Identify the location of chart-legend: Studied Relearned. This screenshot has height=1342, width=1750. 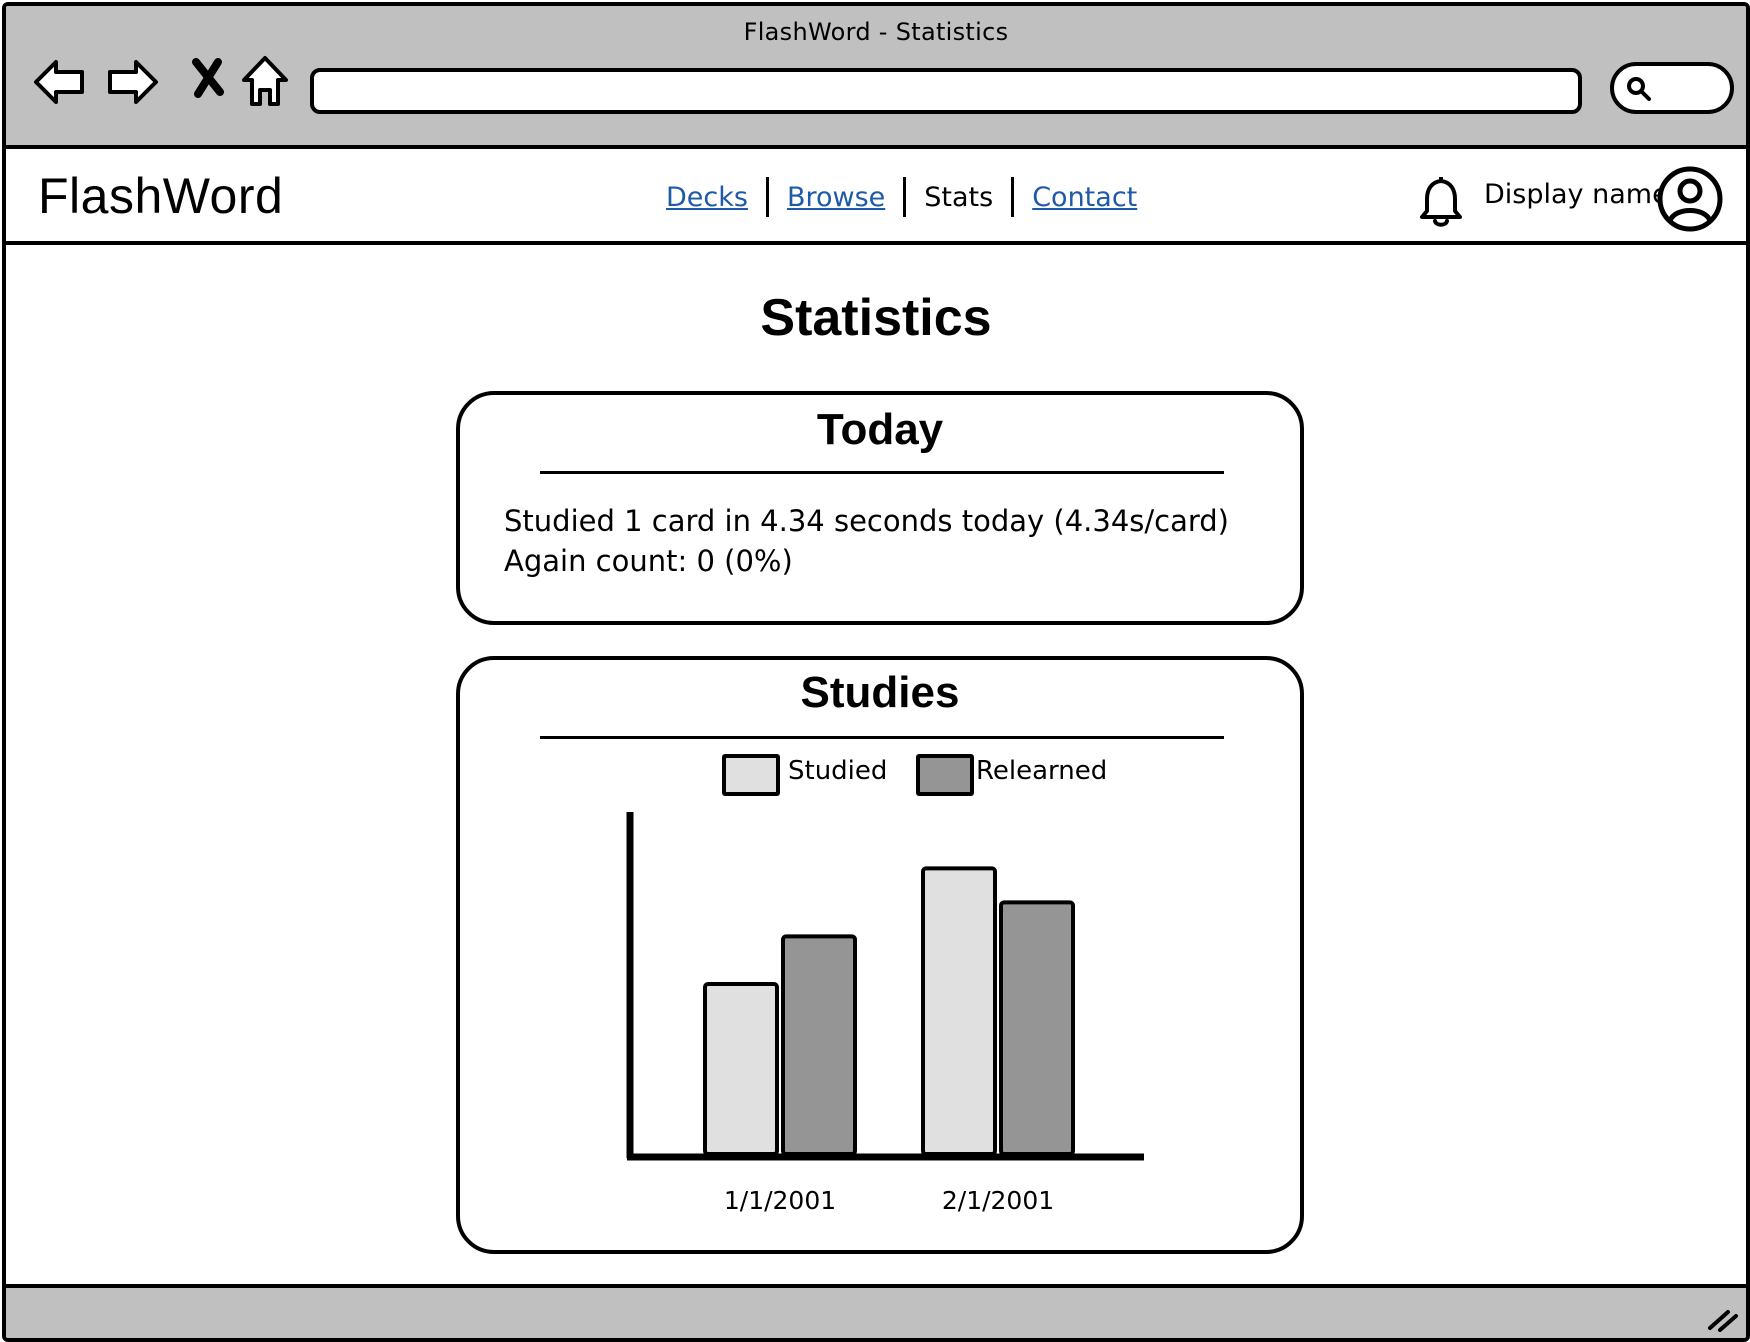
(880, 773).